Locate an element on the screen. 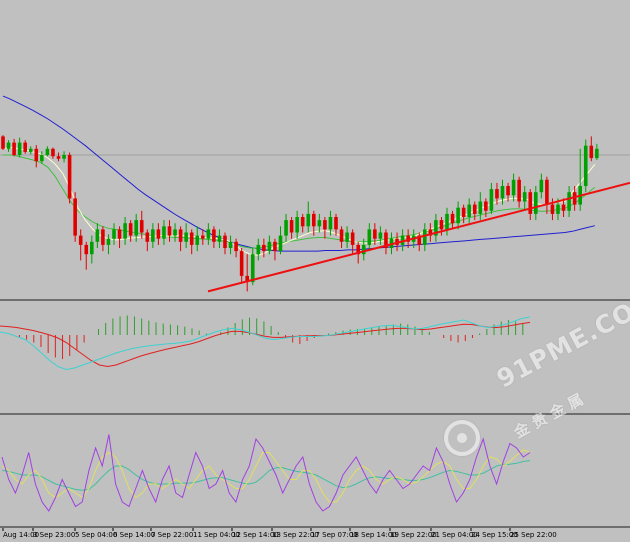 The image size is (630, 542). stochastic-panel is located at coordinates (266, 473).